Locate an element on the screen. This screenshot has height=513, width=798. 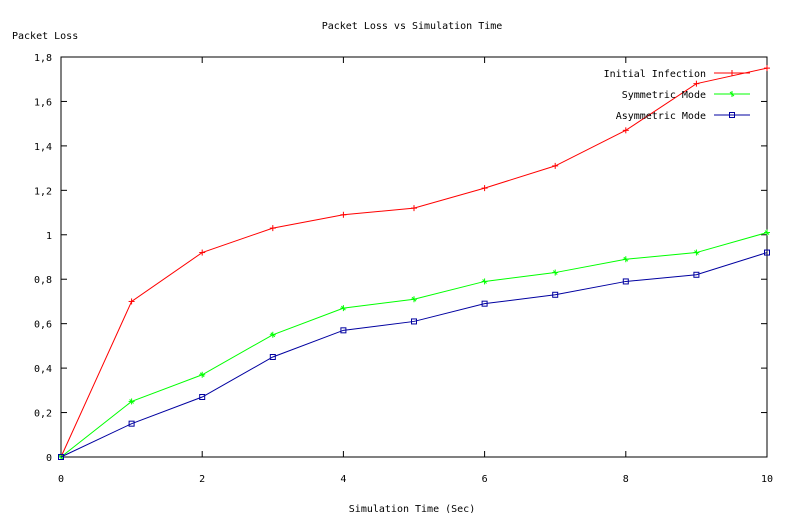
y-tick-label: 1,2 is located at coordinates (43, 191).